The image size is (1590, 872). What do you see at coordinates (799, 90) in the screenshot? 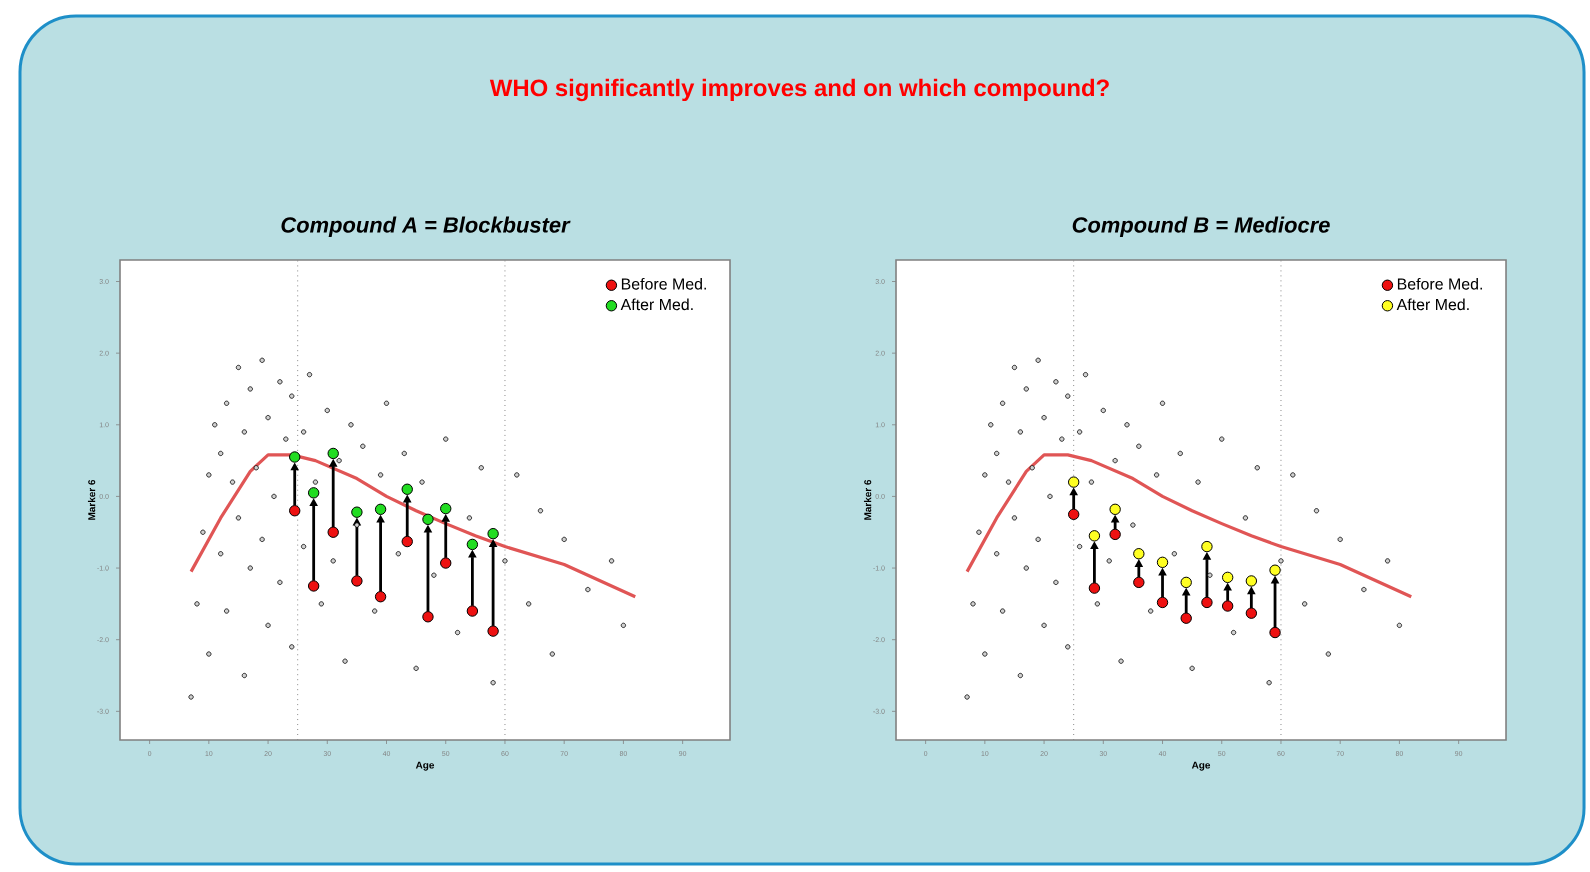
I see `text: WHO significantly improves and on which compound?` at bounding box center [799, 90].